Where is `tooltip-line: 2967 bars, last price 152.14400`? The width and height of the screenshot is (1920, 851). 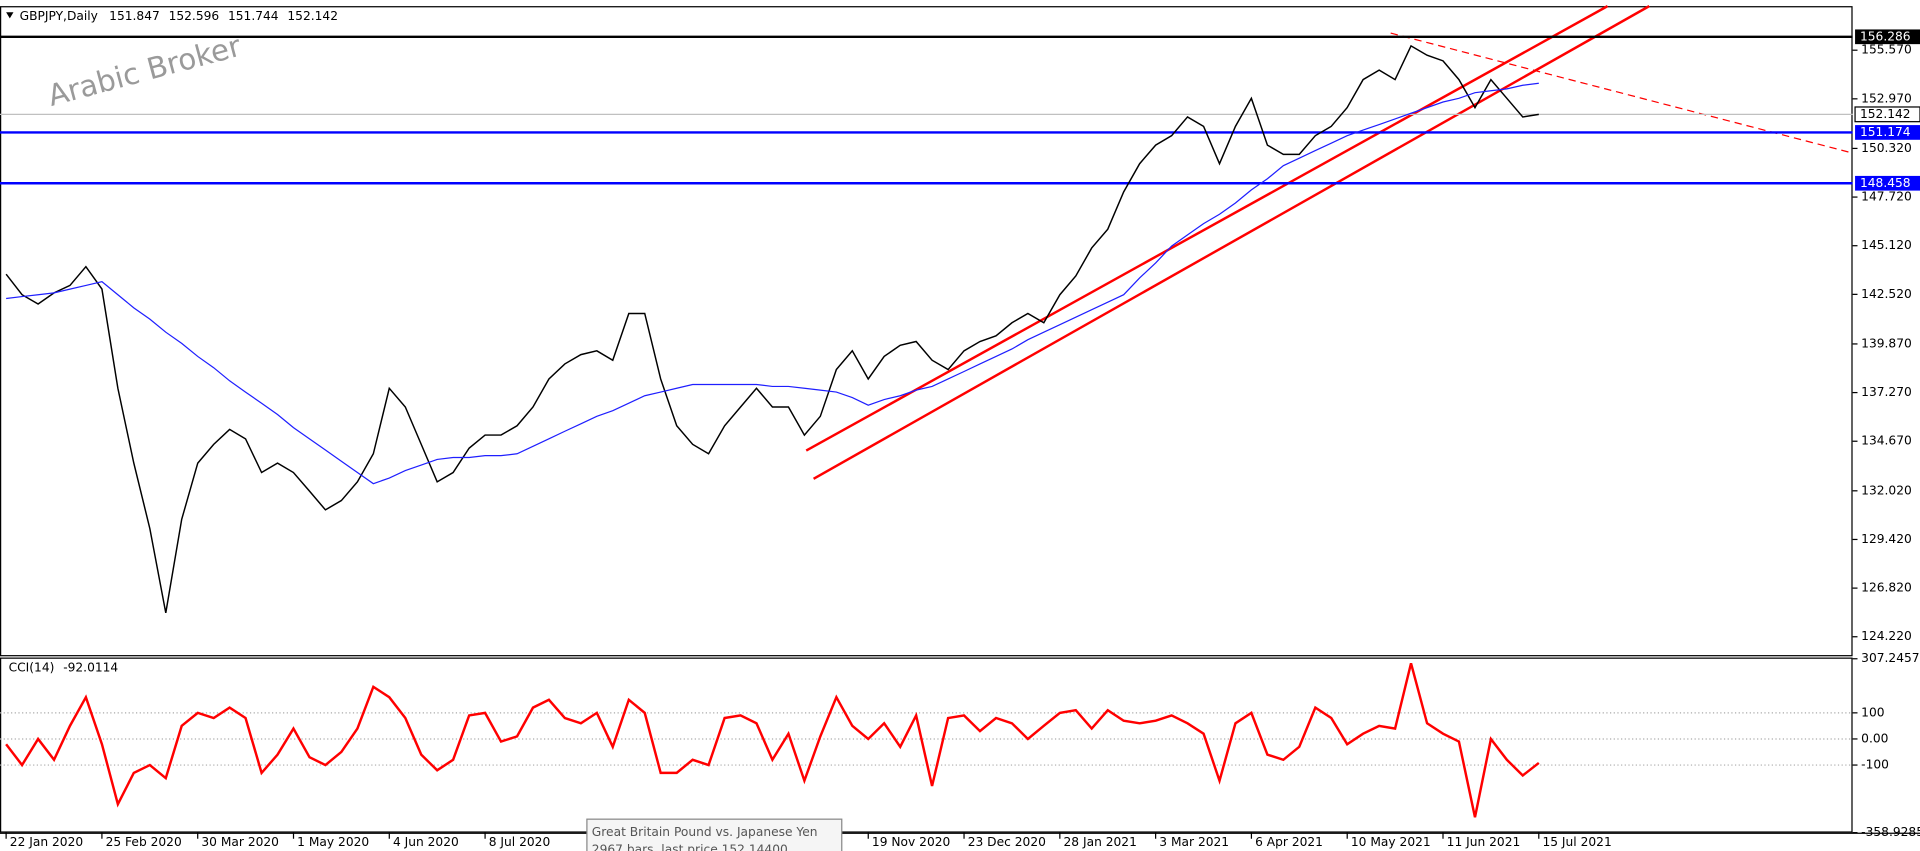 tooltip-line: 2967 bars, last price 152.14400 is located at coordinates (690, 846).